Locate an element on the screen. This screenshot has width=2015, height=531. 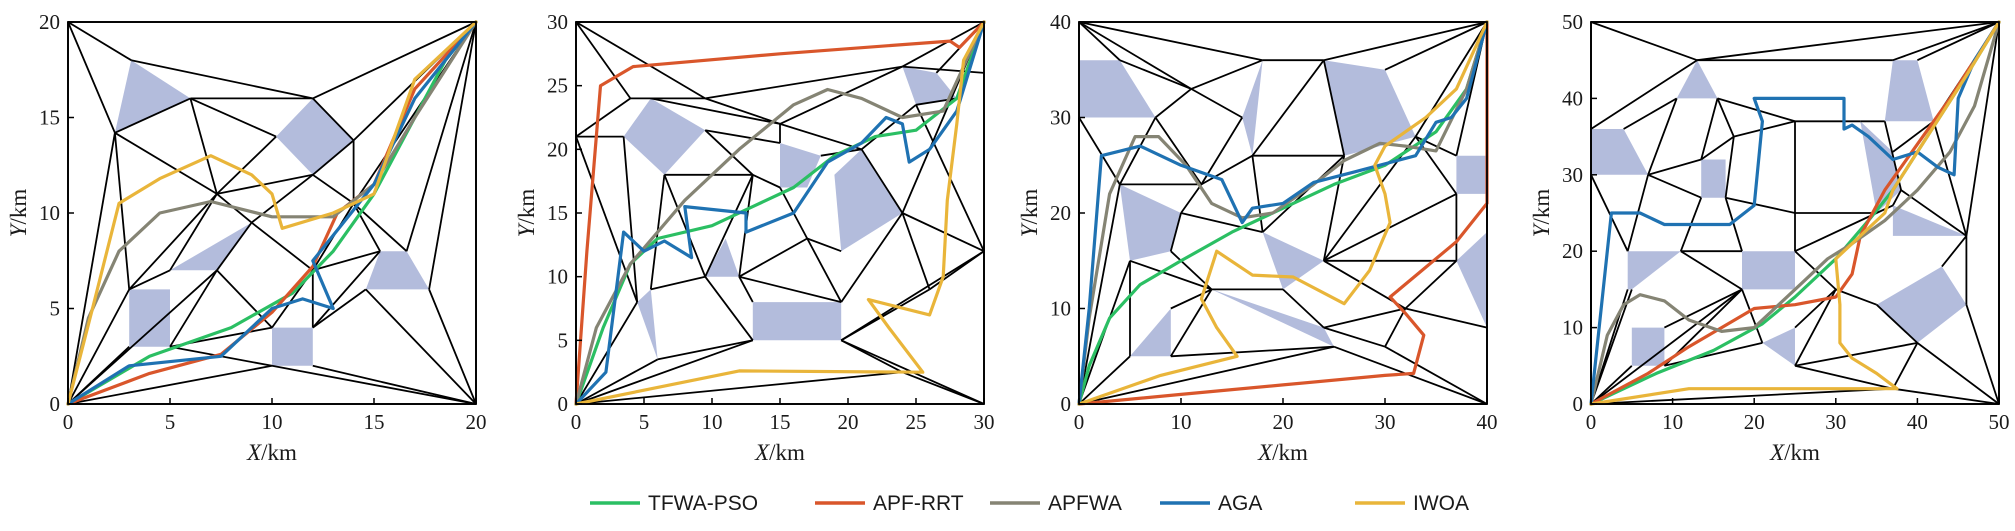
legend-label: TFWA-PSO is located at coordinates (703, 503).